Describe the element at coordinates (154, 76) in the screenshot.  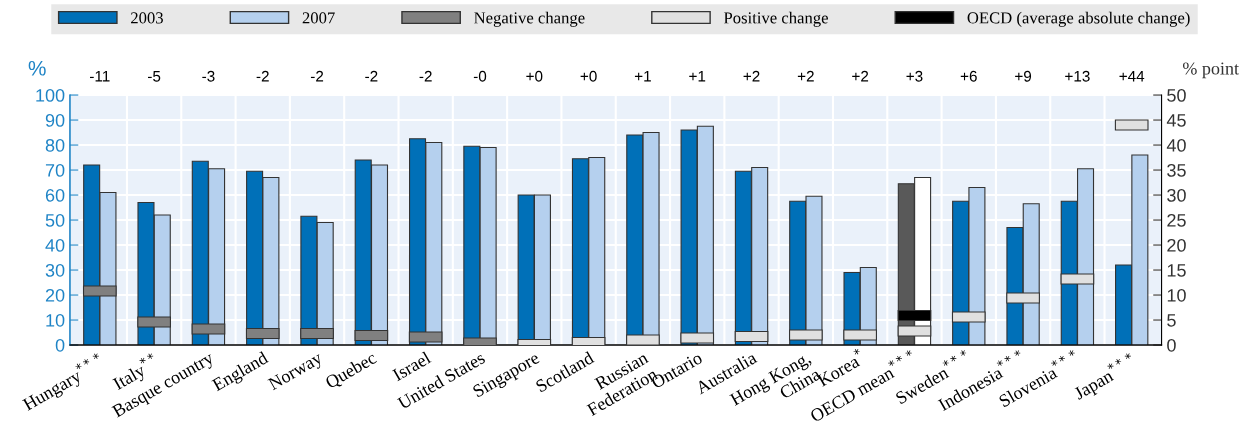
I see `text: -5` at that location.